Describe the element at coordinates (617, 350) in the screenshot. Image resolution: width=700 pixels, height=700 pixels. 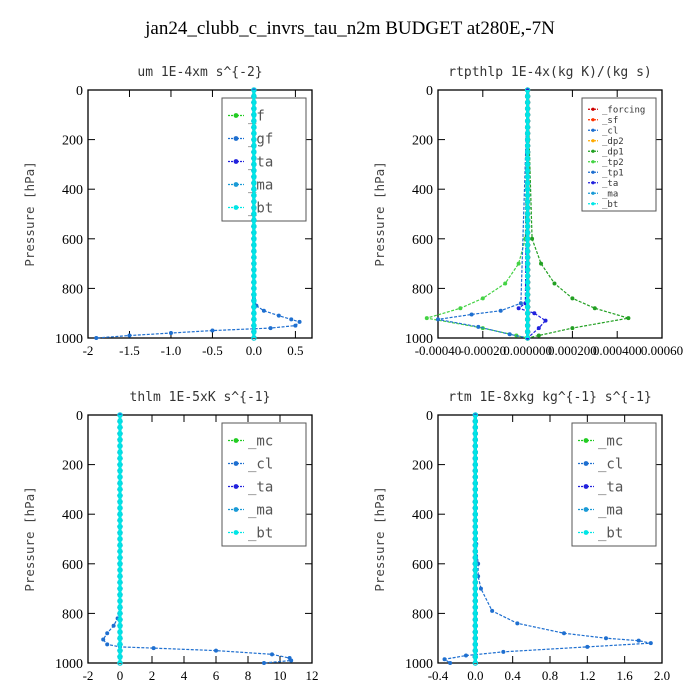
I see `x-tick-label: 0.000400` at that location.